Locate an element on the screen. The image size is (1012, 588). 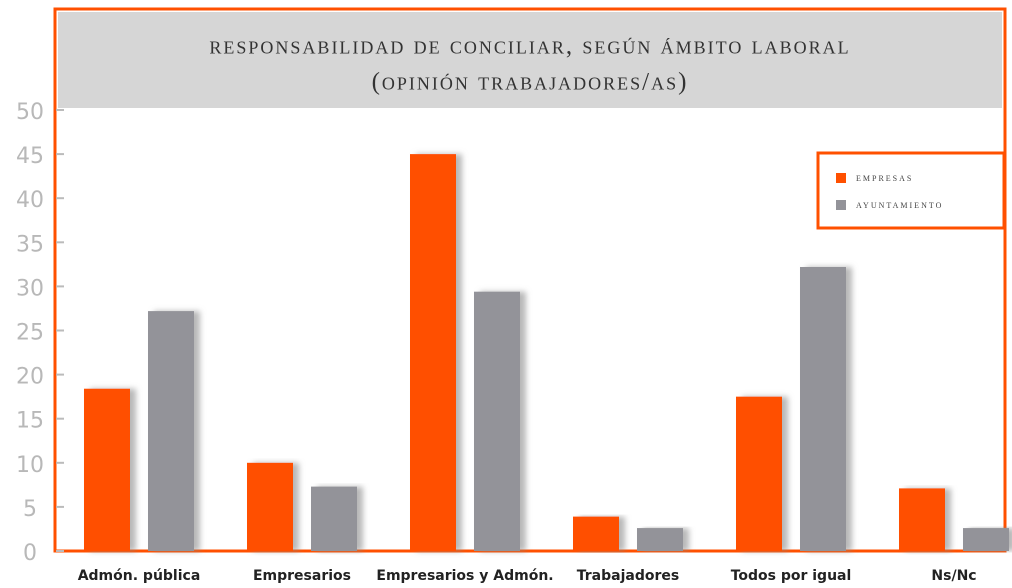
y-tick-label: 5 is located at coordinates (30, 509).